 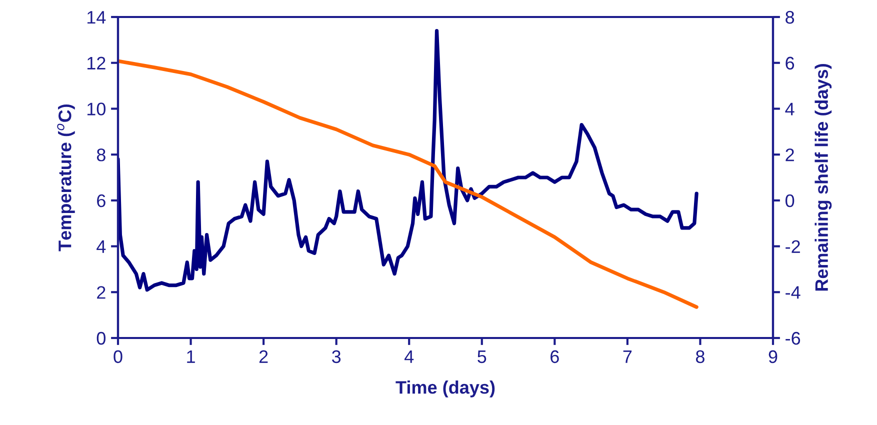 I want to click on y2-tick-label: 6, so click(x=790, y=63).